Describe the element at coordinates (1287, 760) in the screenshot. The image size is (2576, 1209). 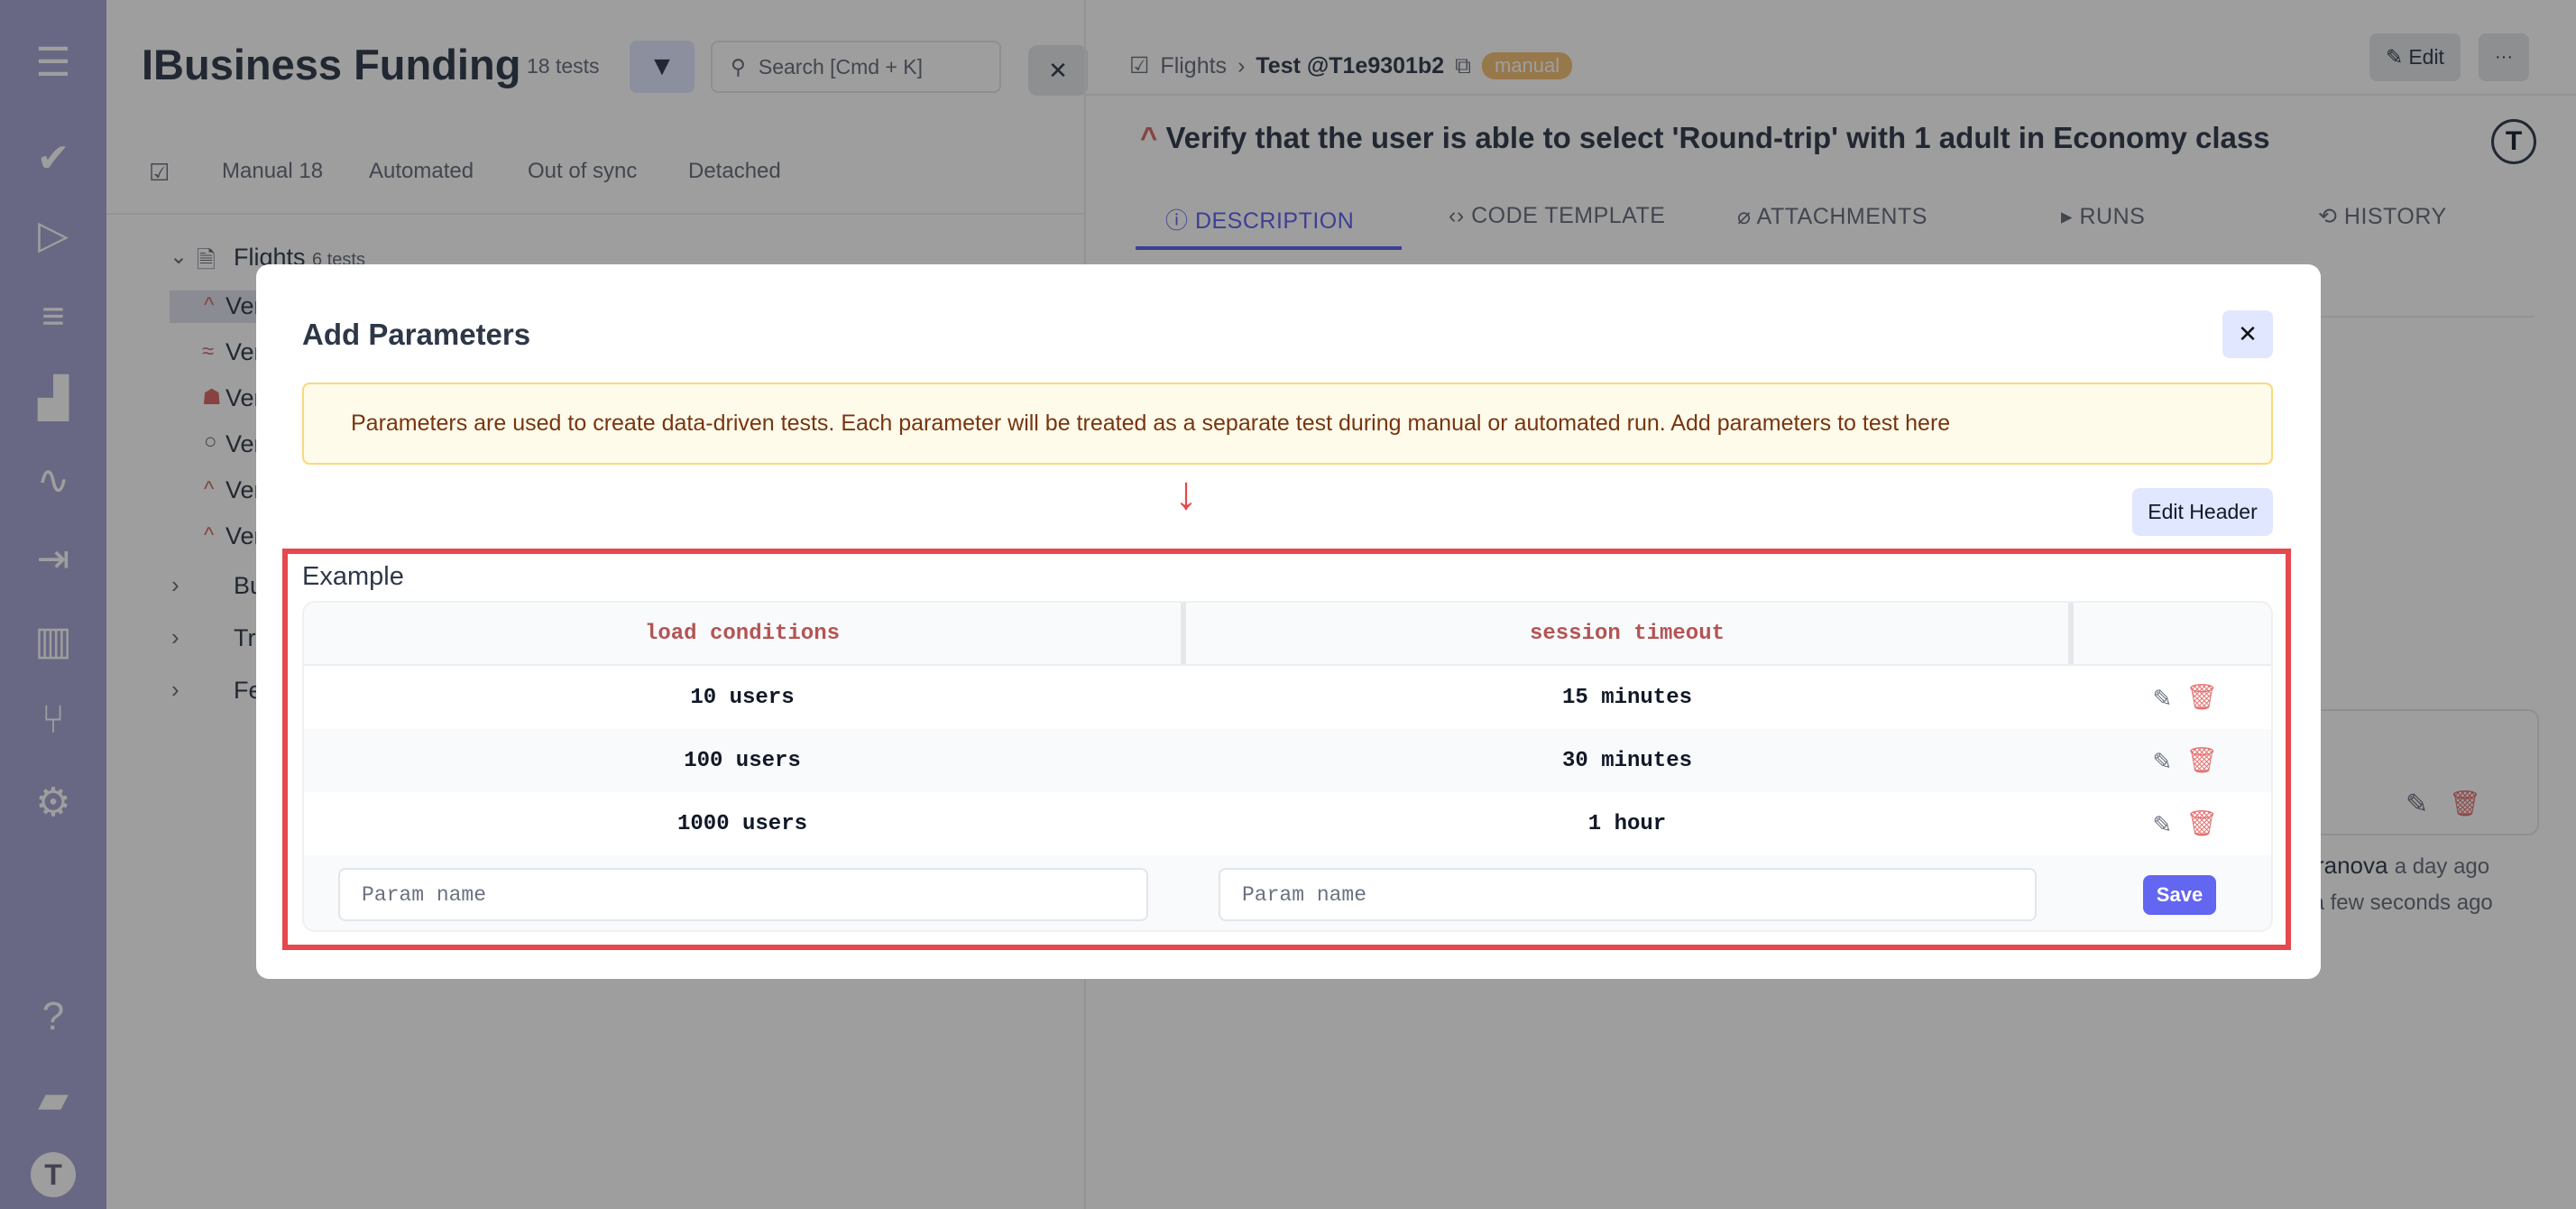
I see `table-row: 100 users 30 minutes ✎ 🗑` at that location.